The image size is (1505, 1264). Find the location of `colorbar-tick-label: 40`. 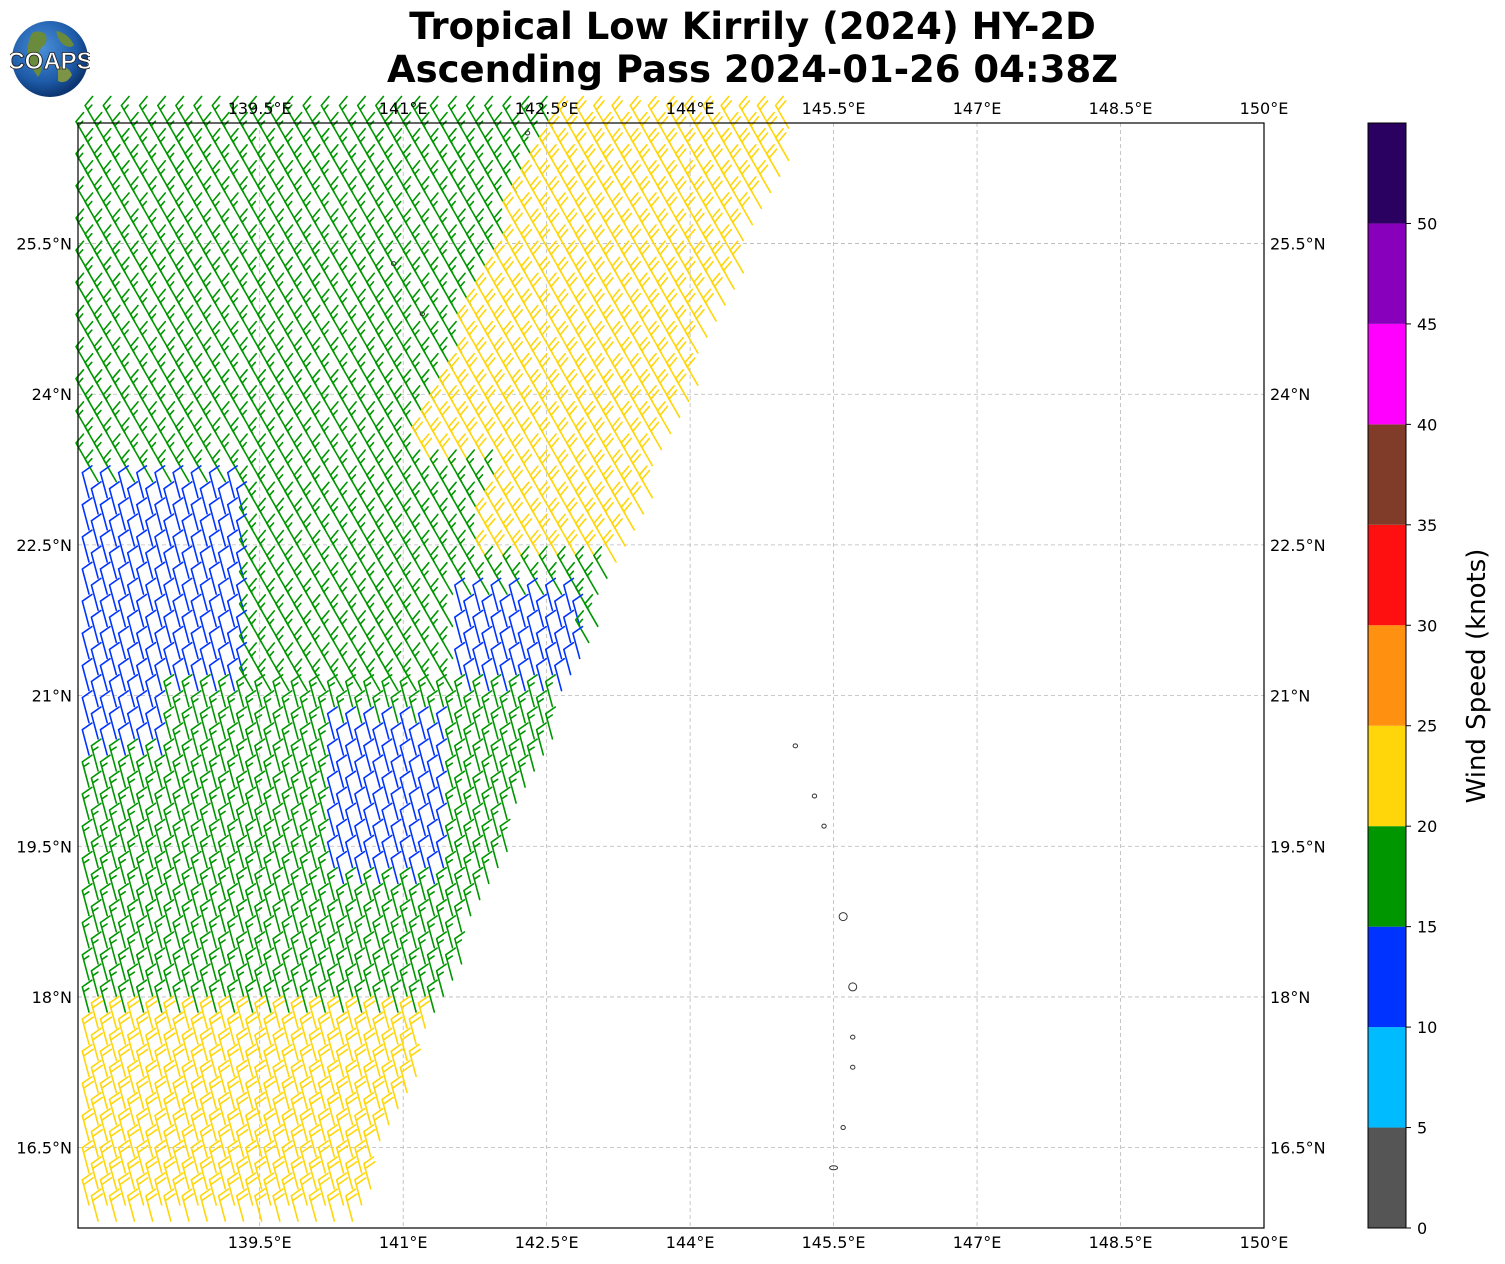

colorbar-tick-label: 40 is located at coordinates (1427, 424).